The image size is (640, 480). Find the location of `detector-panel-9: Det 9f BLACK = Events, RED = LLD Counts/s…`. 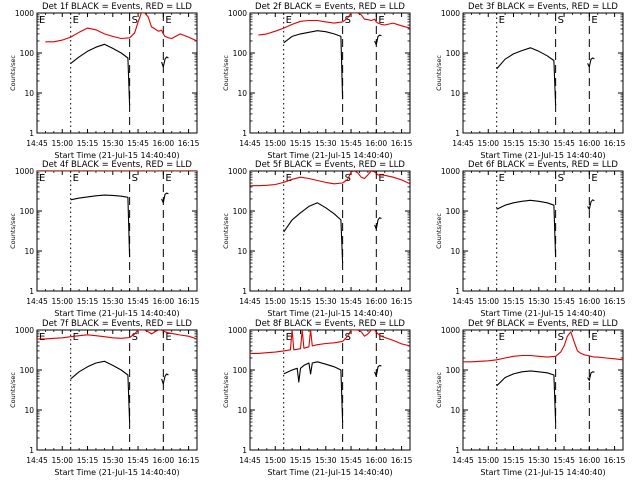

detector-panel-9: Det 9f BLACK = Events, RED = LLD Counts/s… is located at coordinates (530, 398).